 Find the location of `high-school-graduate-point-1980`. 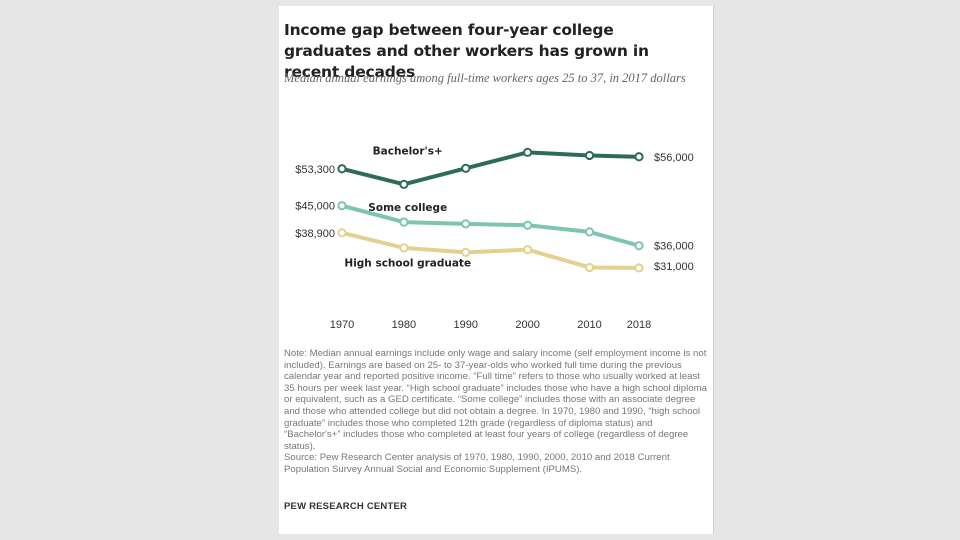

high-school-graduate-point-1980 is located at coordinates (404, 248).